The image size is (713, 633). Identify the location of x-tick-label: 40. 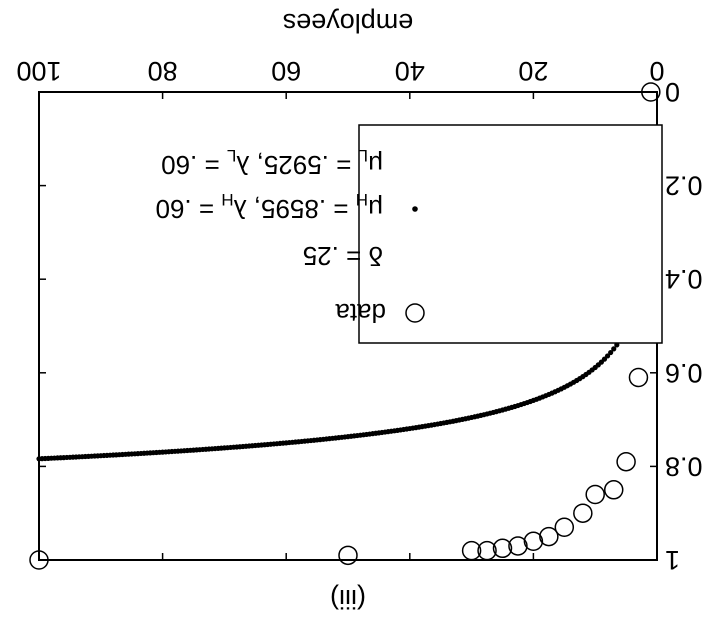
(410, 71).